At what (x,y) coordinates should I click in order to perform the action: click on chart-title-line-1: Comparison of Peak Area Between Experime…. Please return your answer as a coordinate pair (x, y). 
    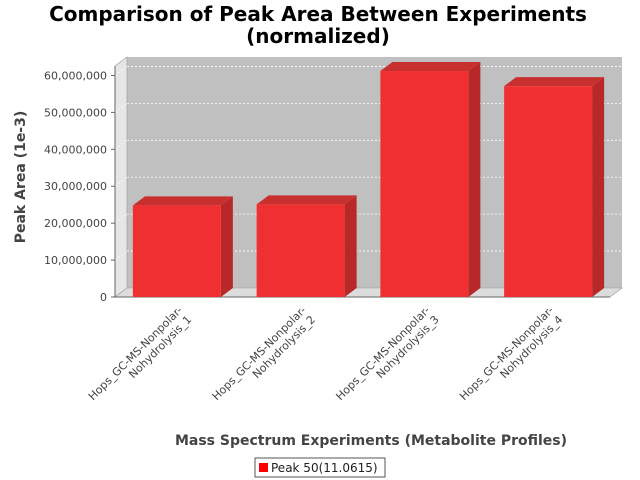
    Looking at the image, I should click on (318, 14).